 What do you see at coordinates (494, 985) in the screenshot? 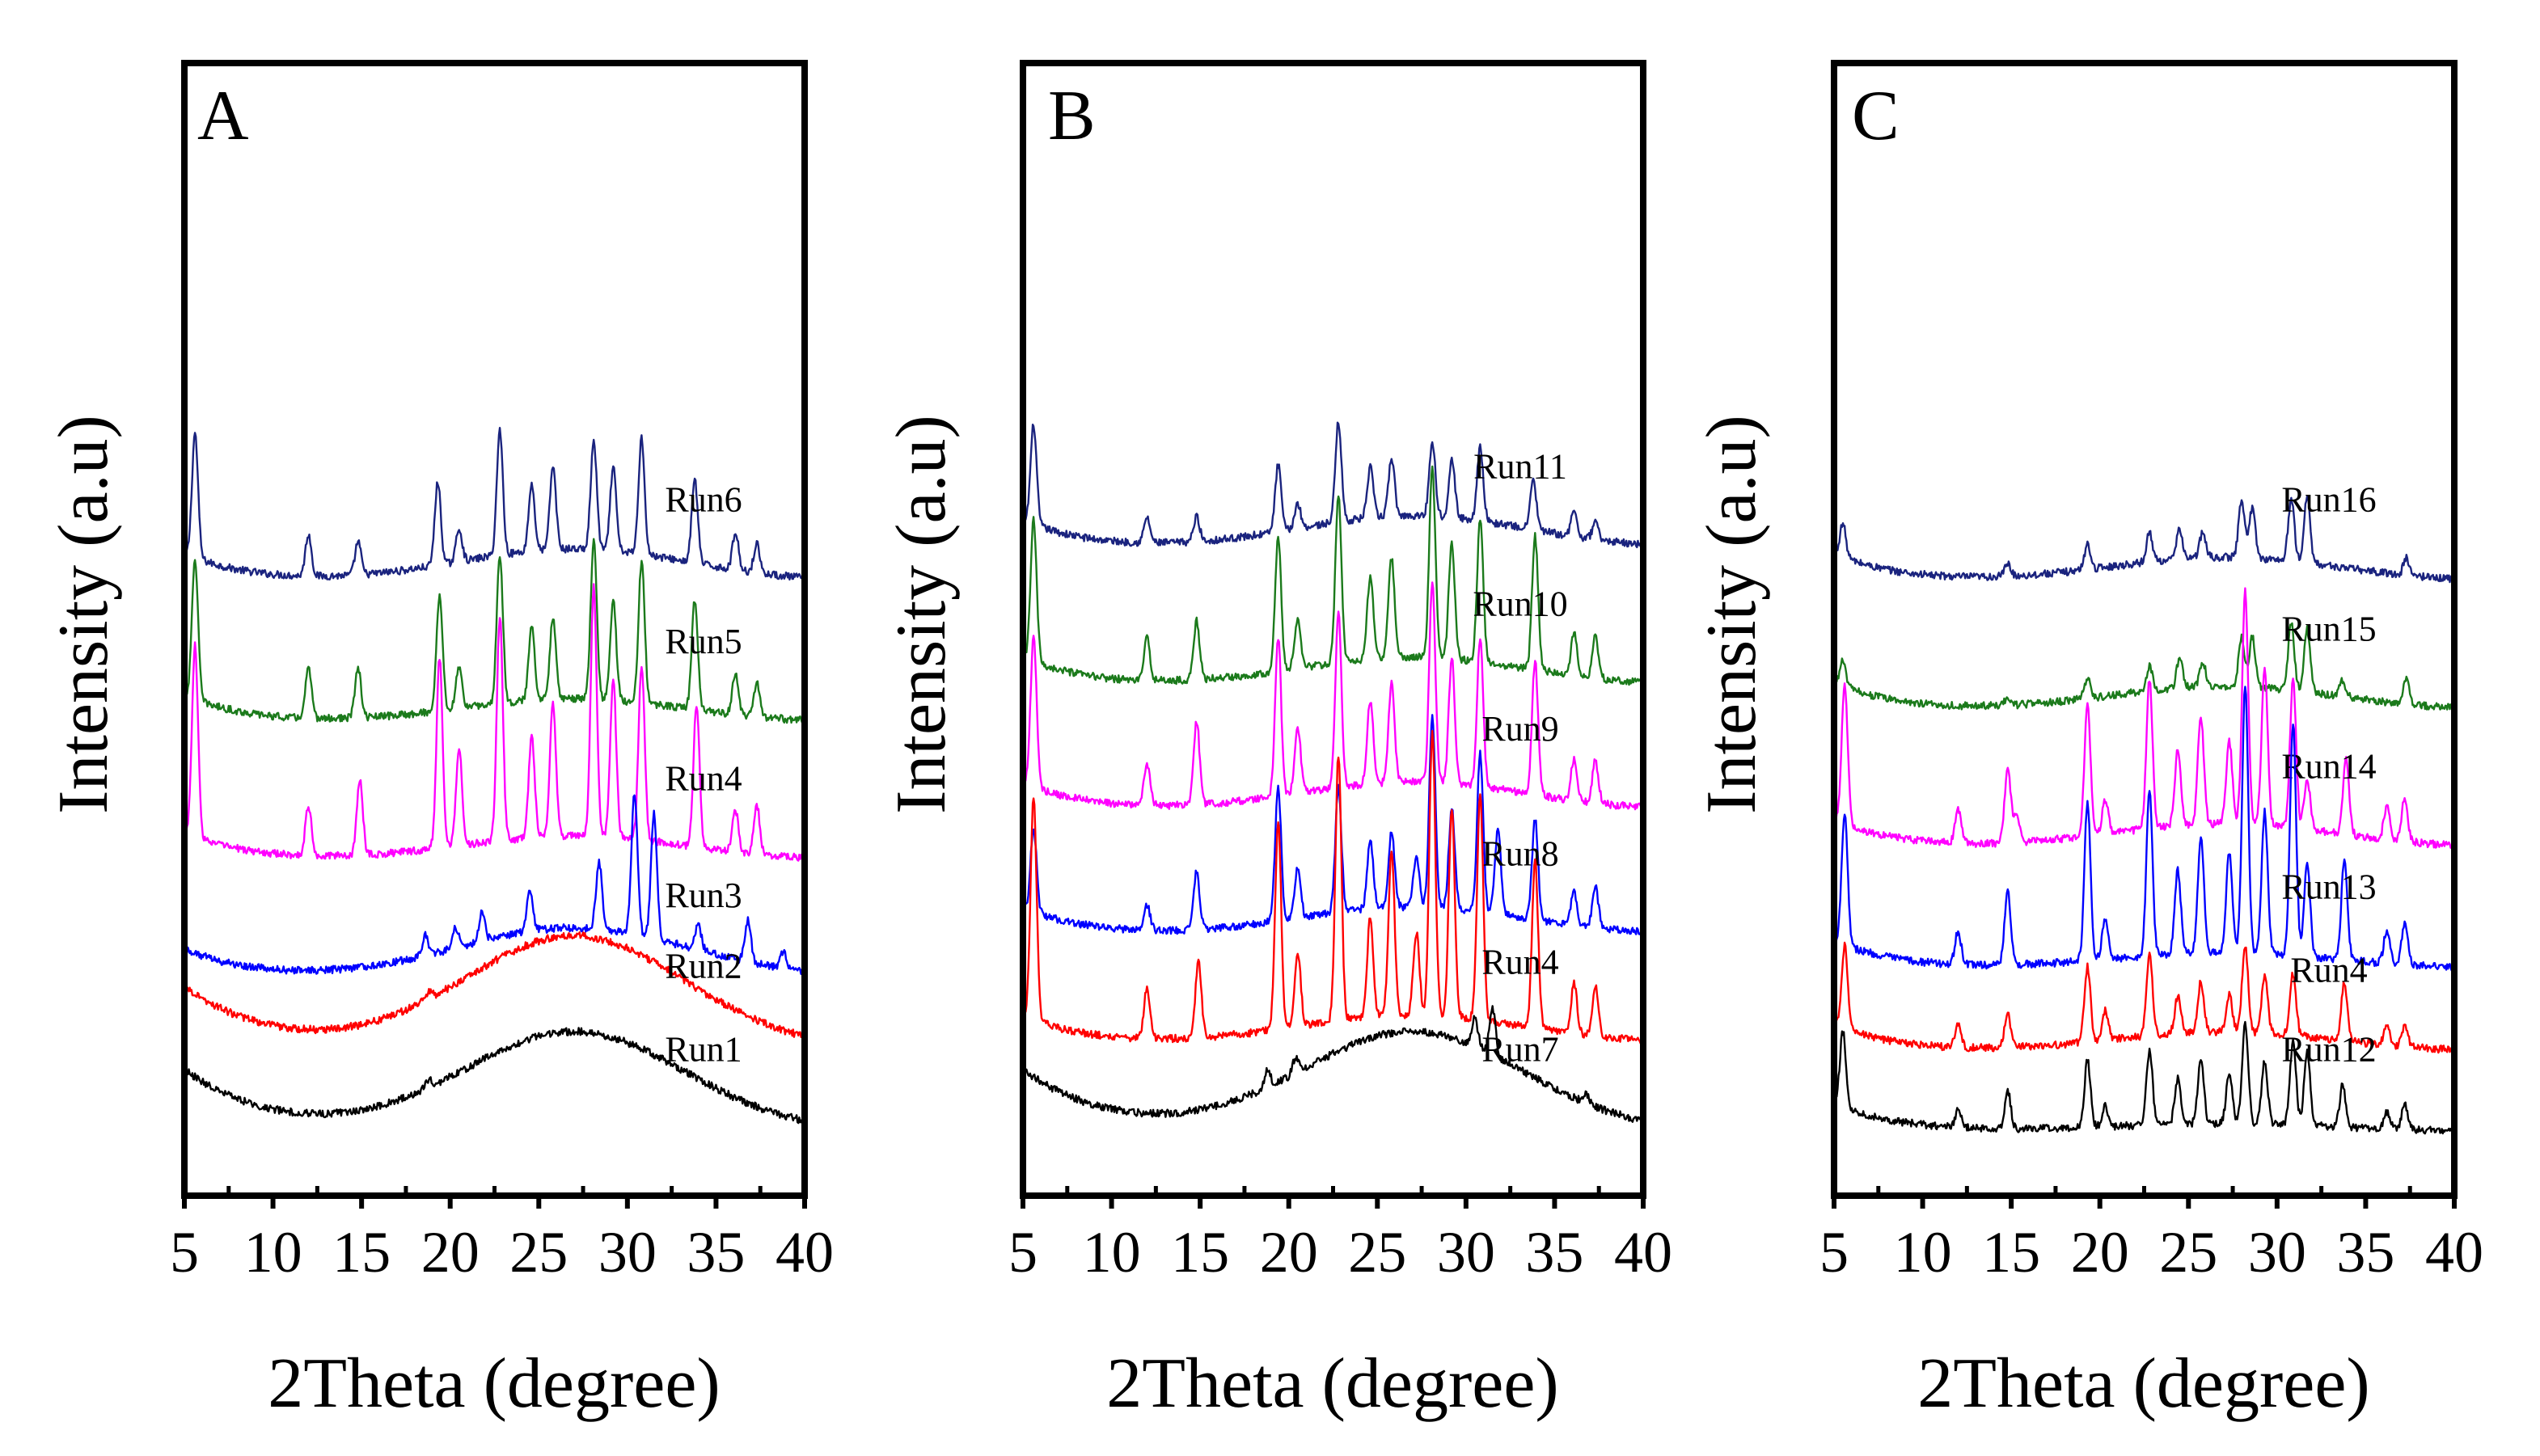
I see `panel-a-series-run2` at bounding box center [494, 985].